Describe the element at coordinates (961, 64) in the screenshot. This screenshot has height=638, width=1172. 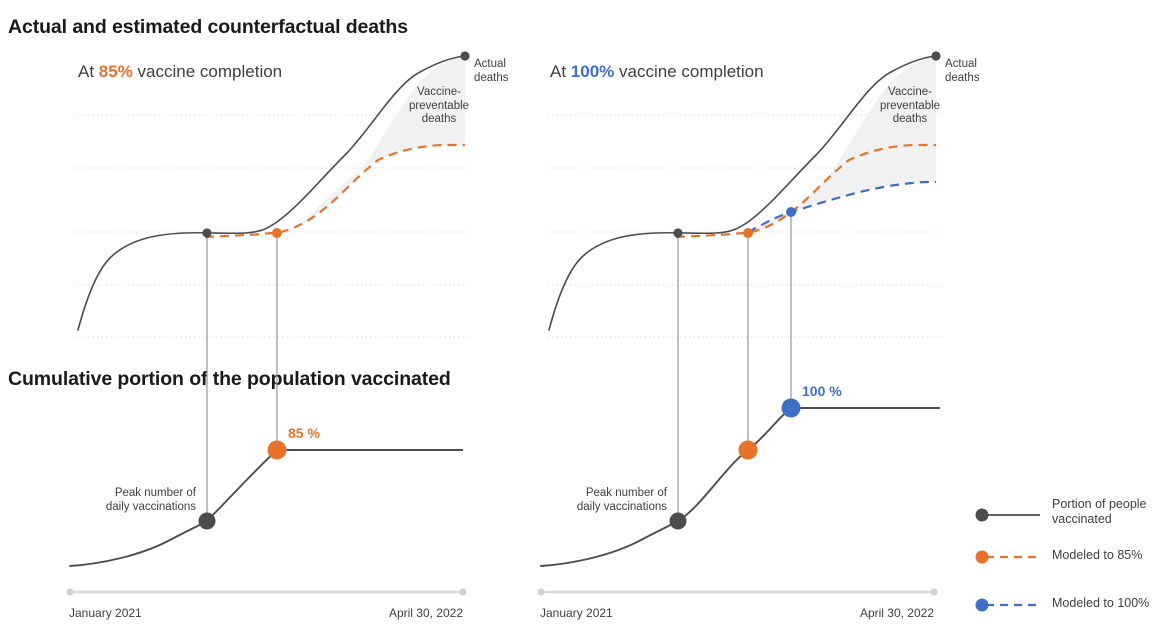
I see `label-actual-deaths-100-line1: Actual` at that location.